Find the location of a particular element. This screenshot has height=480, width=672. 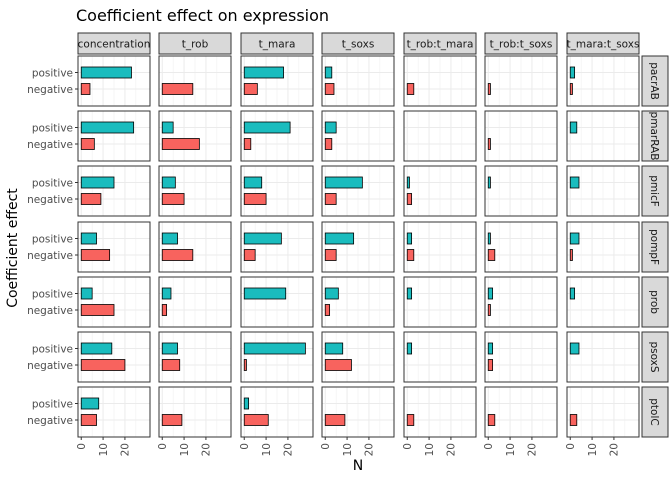

column-strip: t_mara:t_soxs is located at coordinates (603, 43).